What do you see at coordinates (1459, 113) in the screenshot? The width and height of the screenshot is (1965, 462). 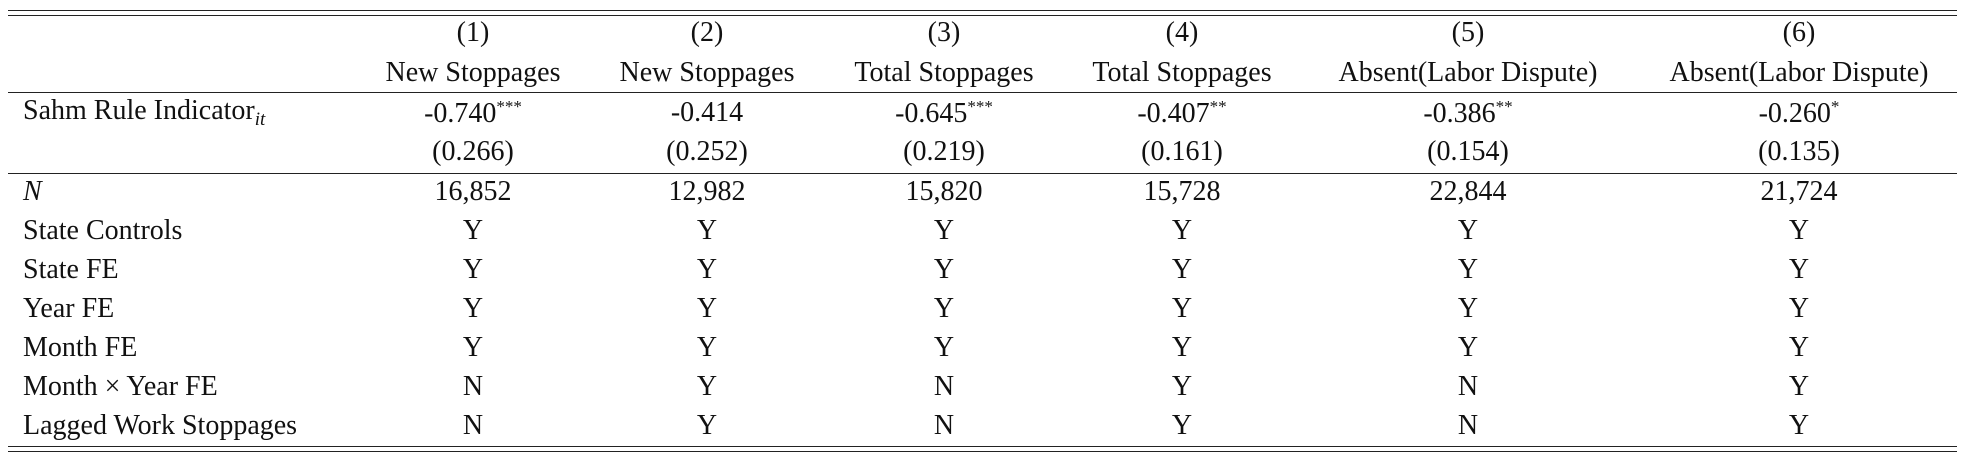 I see `coefficient-value: -0.386` at bounding box center [1459, 113].